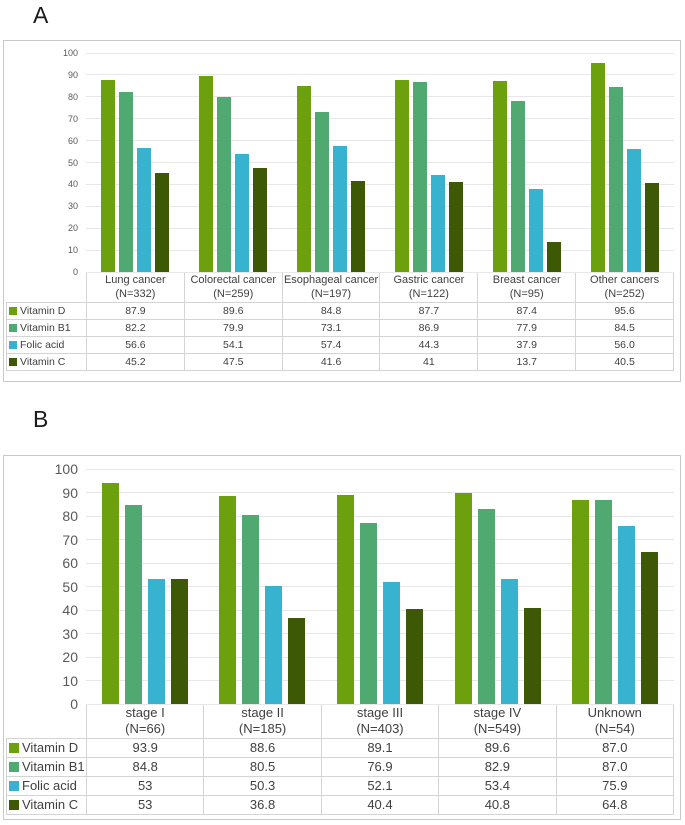  Describe the element at coordinates (233, 362) in the screenshot. I see `value-cell: 47.5` at that location.